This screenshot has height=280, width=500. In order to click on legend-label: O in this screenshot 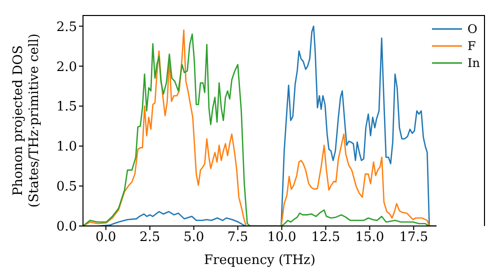, I will do `click(473, 29)`.